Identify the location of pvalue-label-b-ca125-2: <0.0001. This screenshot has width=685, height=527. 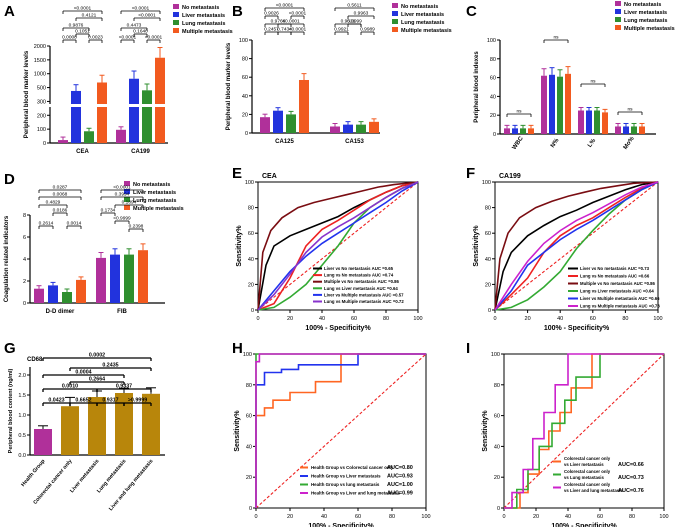
(298, 14).